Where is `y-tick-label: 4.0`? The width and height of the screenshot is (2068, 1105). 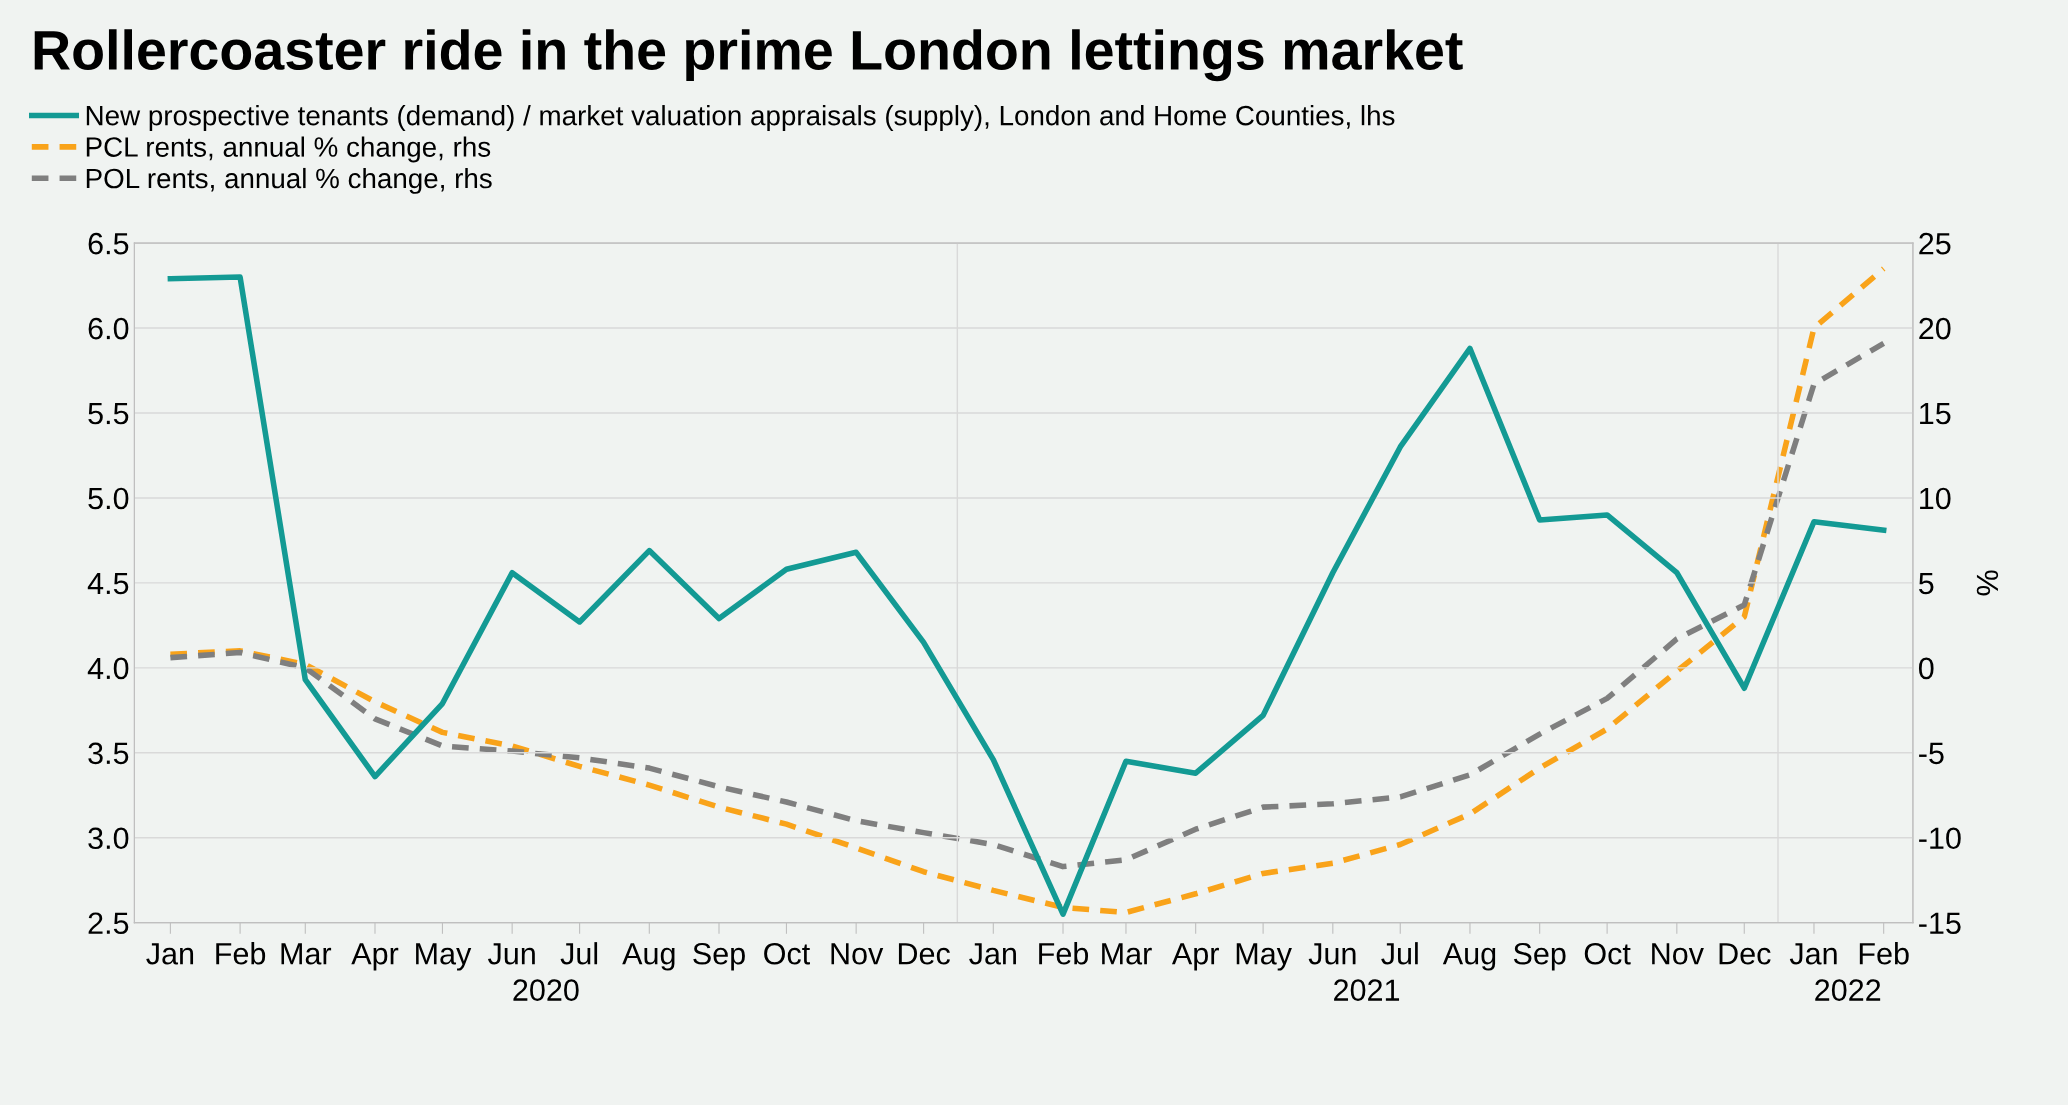 y-tick-label: 4.0 is located at coordinates (108, 668).